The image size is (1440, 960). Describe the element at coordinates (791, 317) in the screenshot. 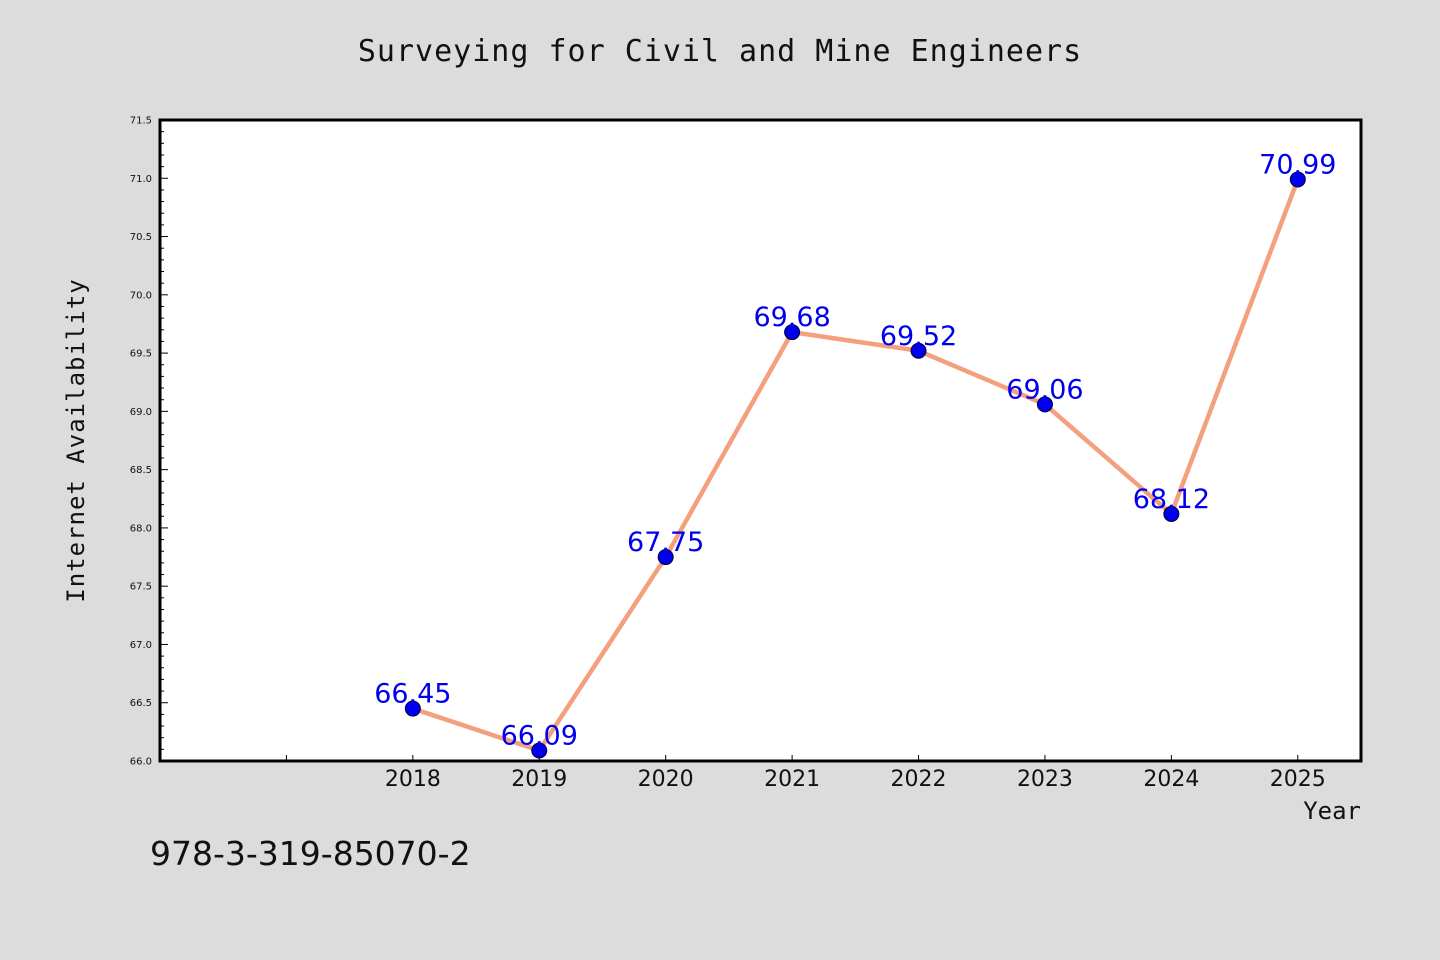

I see `data-label: 69.68` at that location.